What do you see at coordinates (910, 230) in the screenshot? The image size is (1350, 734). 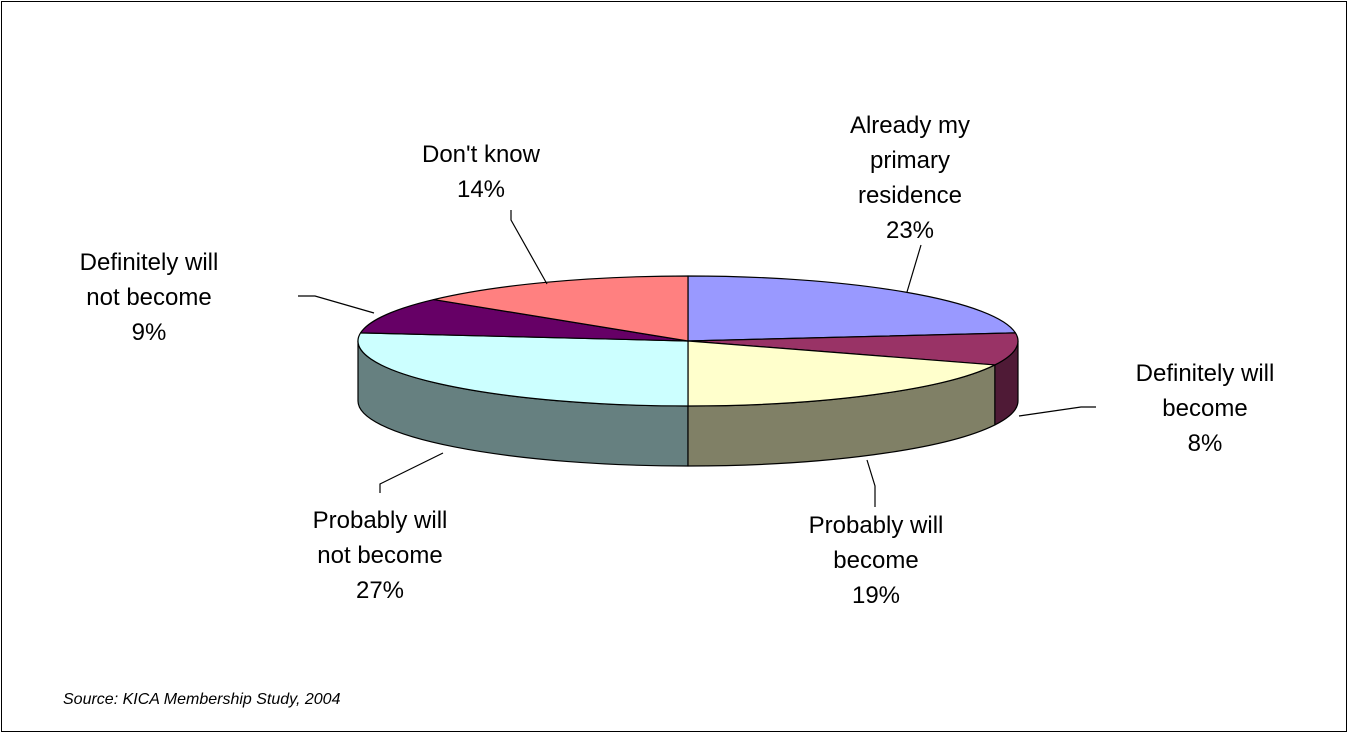 I see `slice-value-label: 23%` at bounding box center [910, 230].